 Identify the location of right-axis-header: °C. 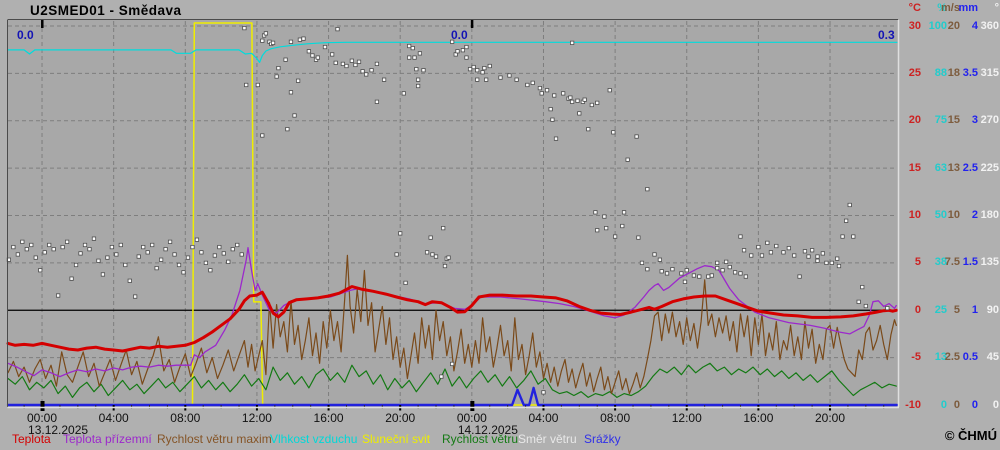
(914, 8).